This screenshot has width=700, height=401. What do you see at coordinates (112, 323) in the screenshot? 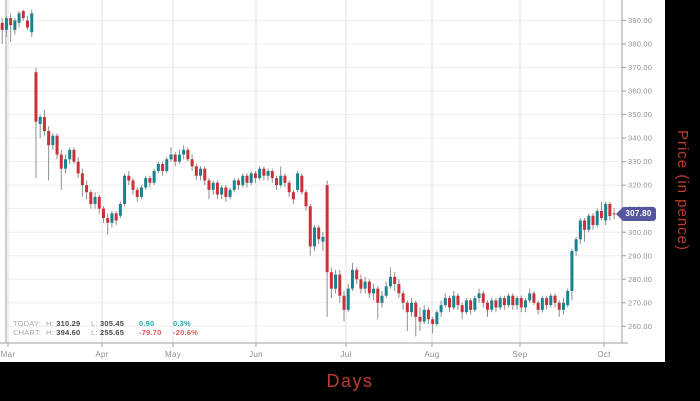
I see `today-low-value: 305.45` at bounding box center [112, 323].